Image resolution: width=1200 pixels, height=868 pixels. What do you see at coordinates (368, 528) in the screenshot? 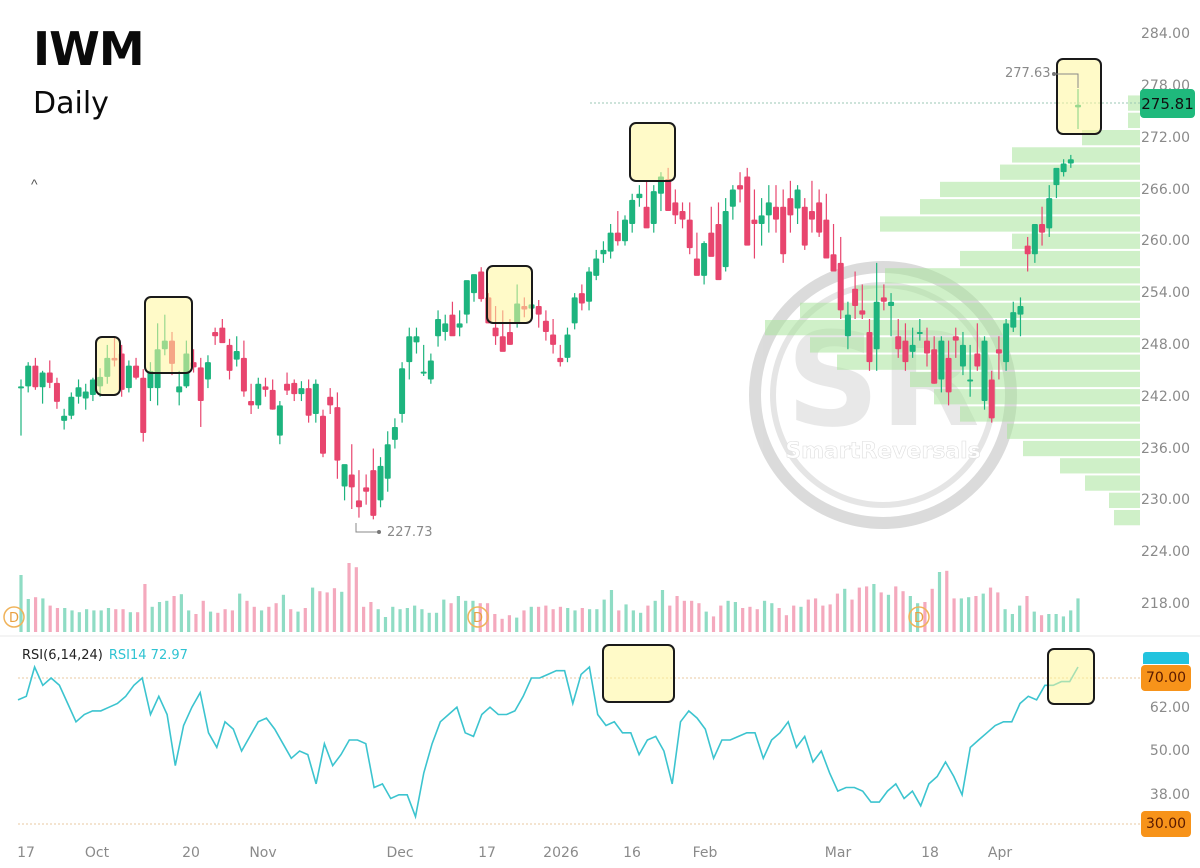
I see `low-annotation-marker` at bounding box center [368, 528].